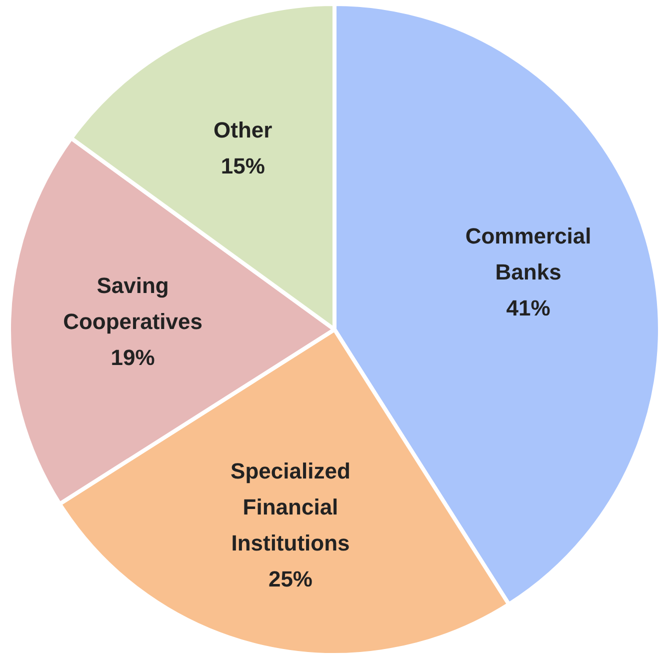 The image size is (669, 659). Describe the element at coordinates (132, 357) in the screenshot. I see `data-label: 19%` at that location.